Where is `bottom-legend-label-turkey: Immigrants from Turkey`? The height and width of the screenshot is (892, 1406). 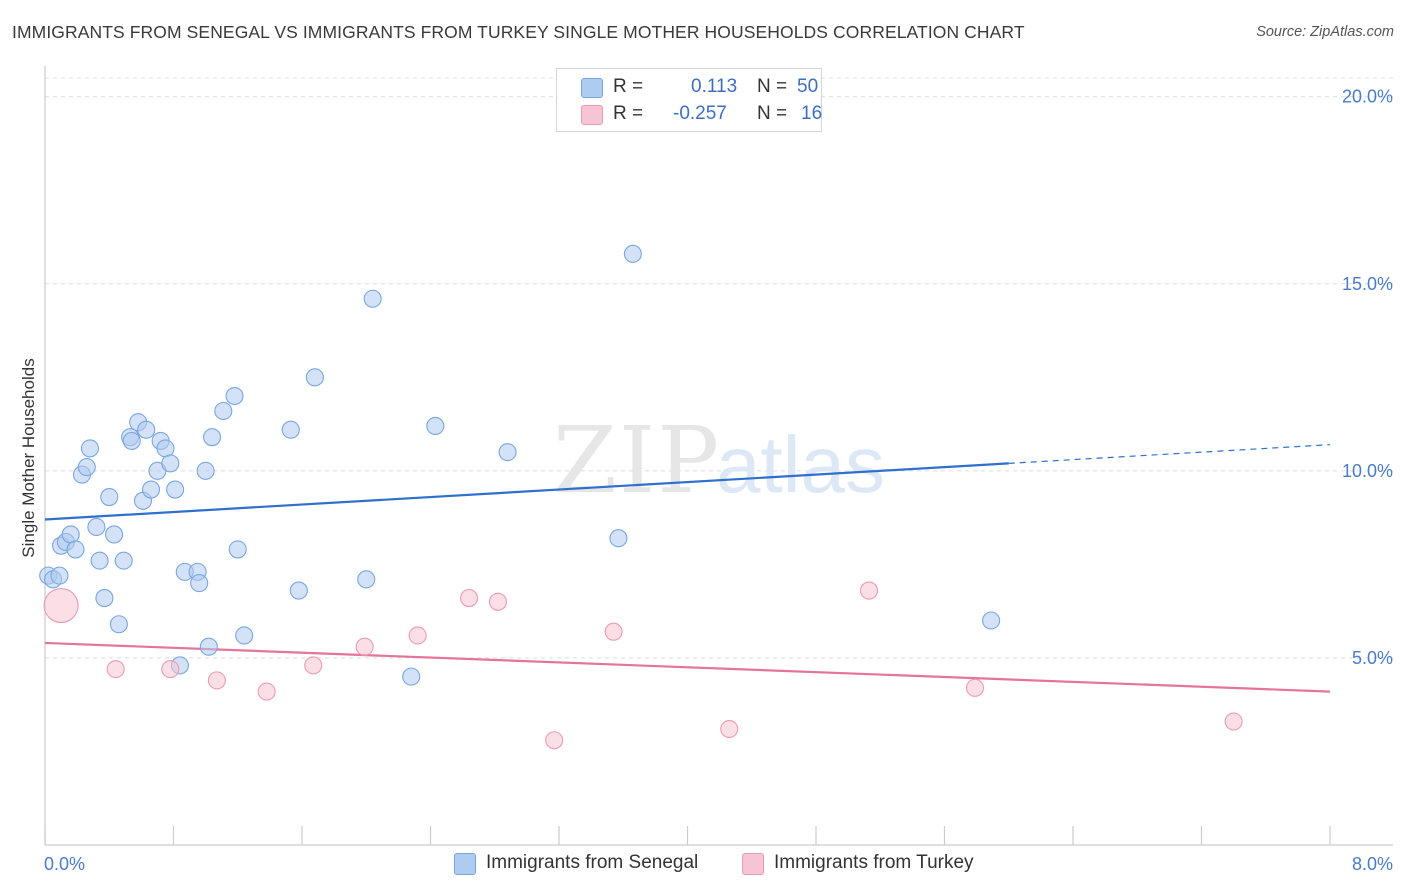
bottom-legend-label-turkey: Immigrants from Turkey is located at coordinates (874, 862).